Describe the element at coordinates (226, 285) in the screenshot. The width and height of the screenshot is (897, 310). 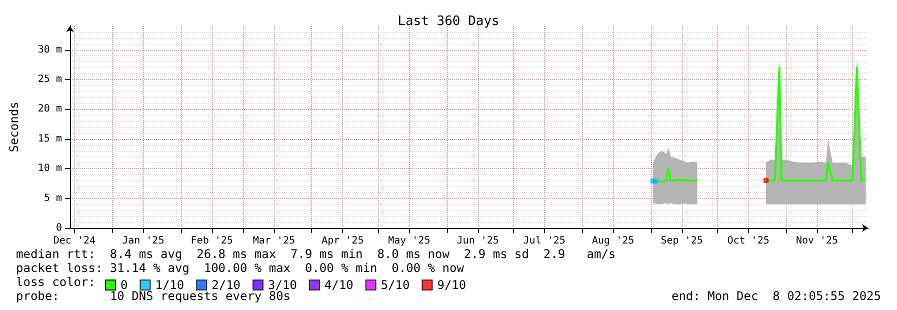
I see `legend-label: 2/10` at that location.